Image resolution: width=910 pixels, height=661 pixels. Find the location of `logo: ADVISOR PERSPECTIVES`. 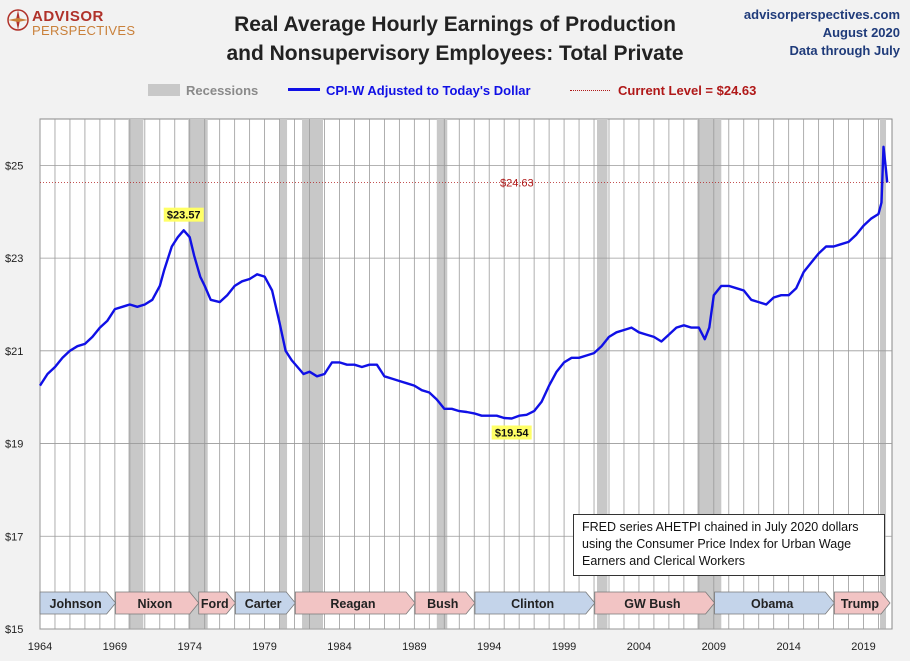

logo: ADVISOR PERSPECTIVES is located at coordinates (76, 26).